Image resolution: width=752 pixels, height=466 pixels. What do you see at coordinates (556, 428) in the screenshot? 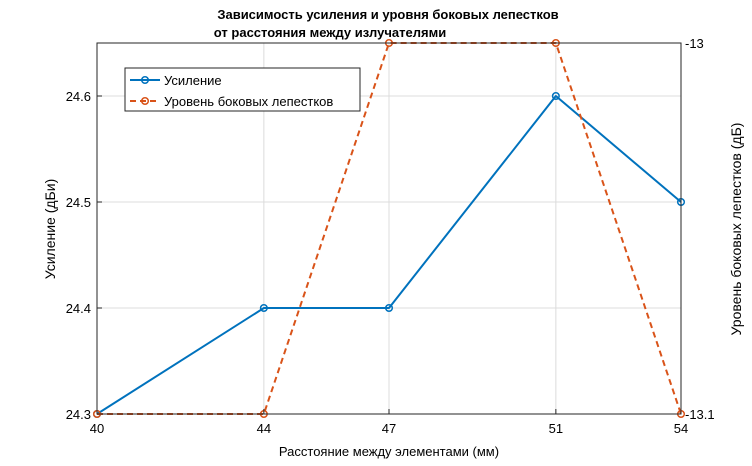
I see `x-tick-label: 51` at bounding box center [556, 428].